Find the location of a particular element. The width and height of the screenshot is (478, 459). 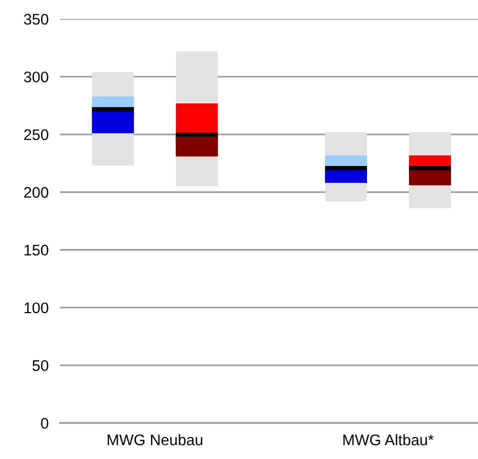

y-tick-label: 0 is located at coordinates (44, 423).